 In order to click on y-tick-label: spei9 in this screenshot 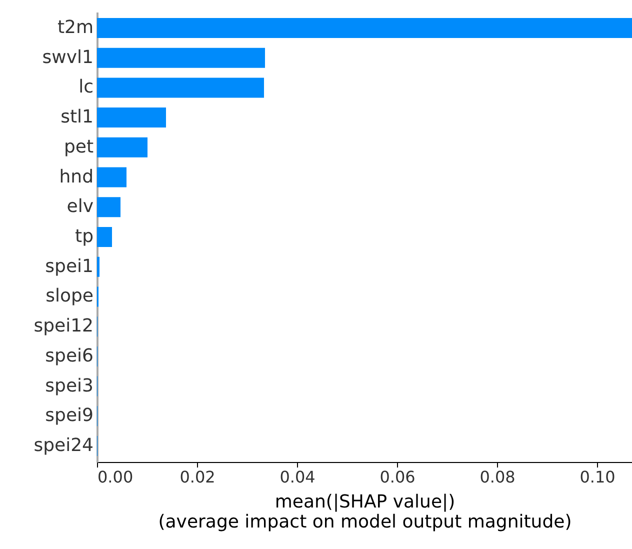, I will do `click(69, 415)`.